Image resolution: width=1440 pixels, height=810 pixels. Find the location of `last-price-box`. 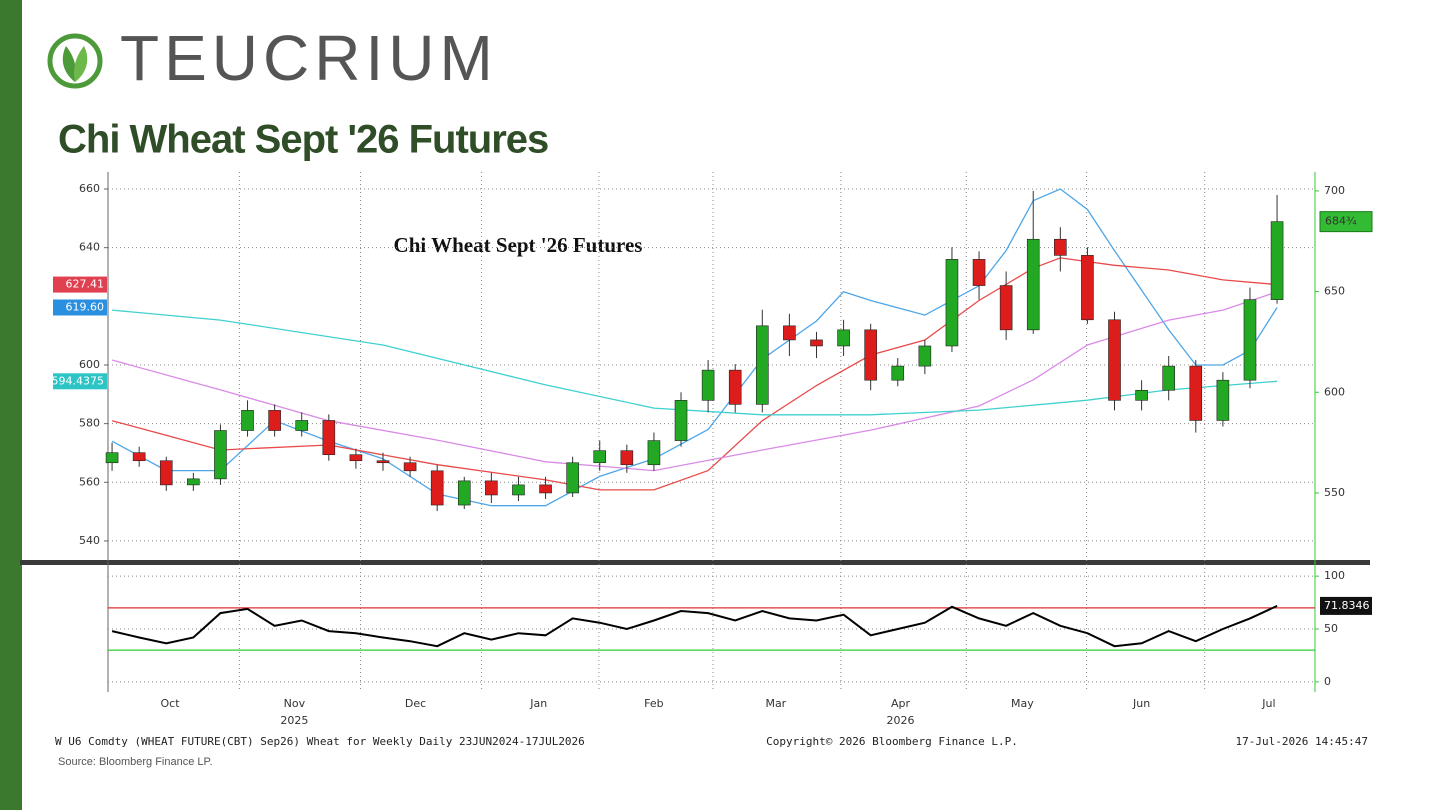

last-price-box is located at coordinates (1346, 222).